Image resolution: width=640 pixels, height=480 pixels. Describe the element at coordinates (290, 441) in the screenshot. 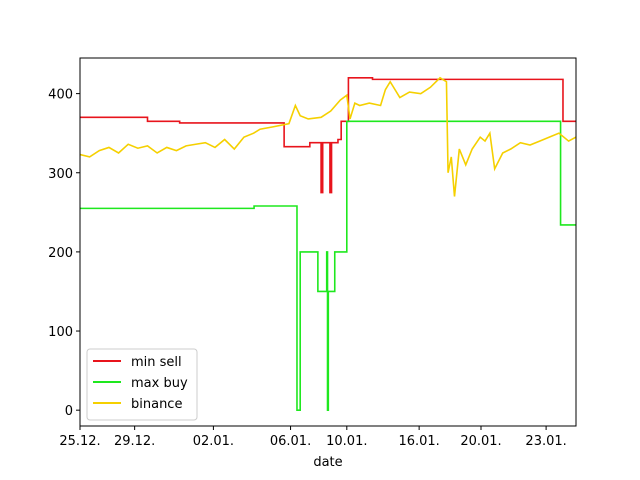

I see `x-tick-label: 06.01.` at that location.